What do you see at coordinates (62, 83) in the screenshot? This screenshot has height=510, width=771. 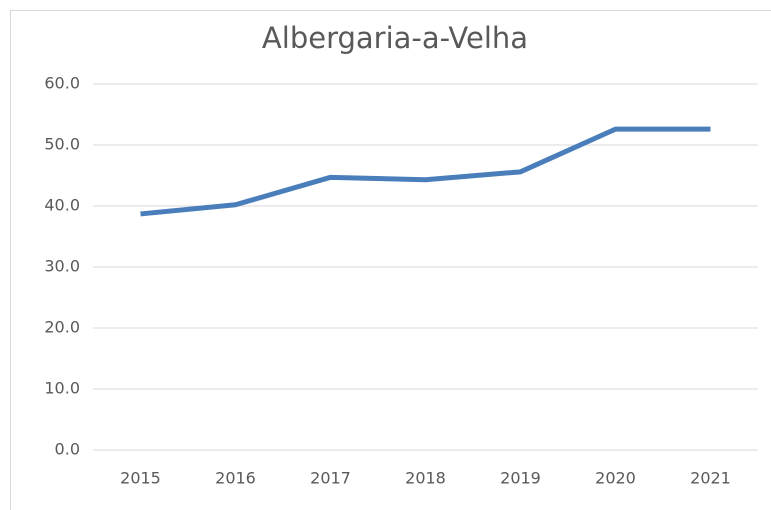 I see `y-tick-label: 60.0` at bounding box center [62, 83].